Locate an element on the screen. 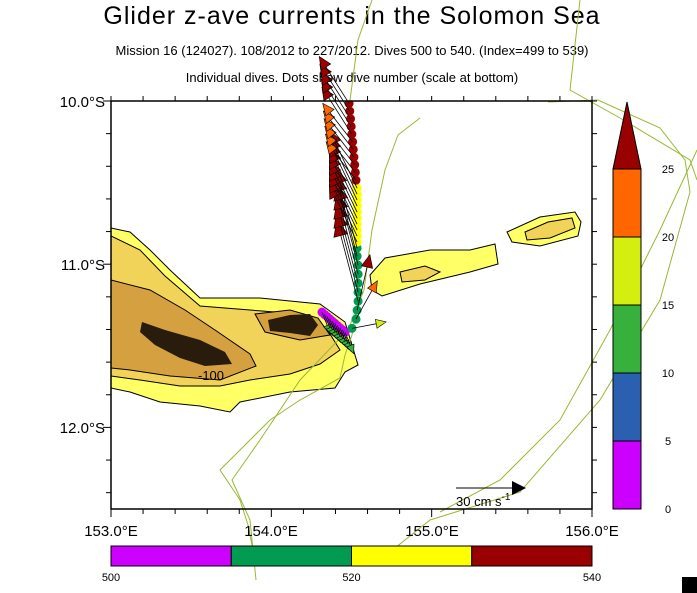  lon-label: 154.0°E is located at coordinates (271, 531).